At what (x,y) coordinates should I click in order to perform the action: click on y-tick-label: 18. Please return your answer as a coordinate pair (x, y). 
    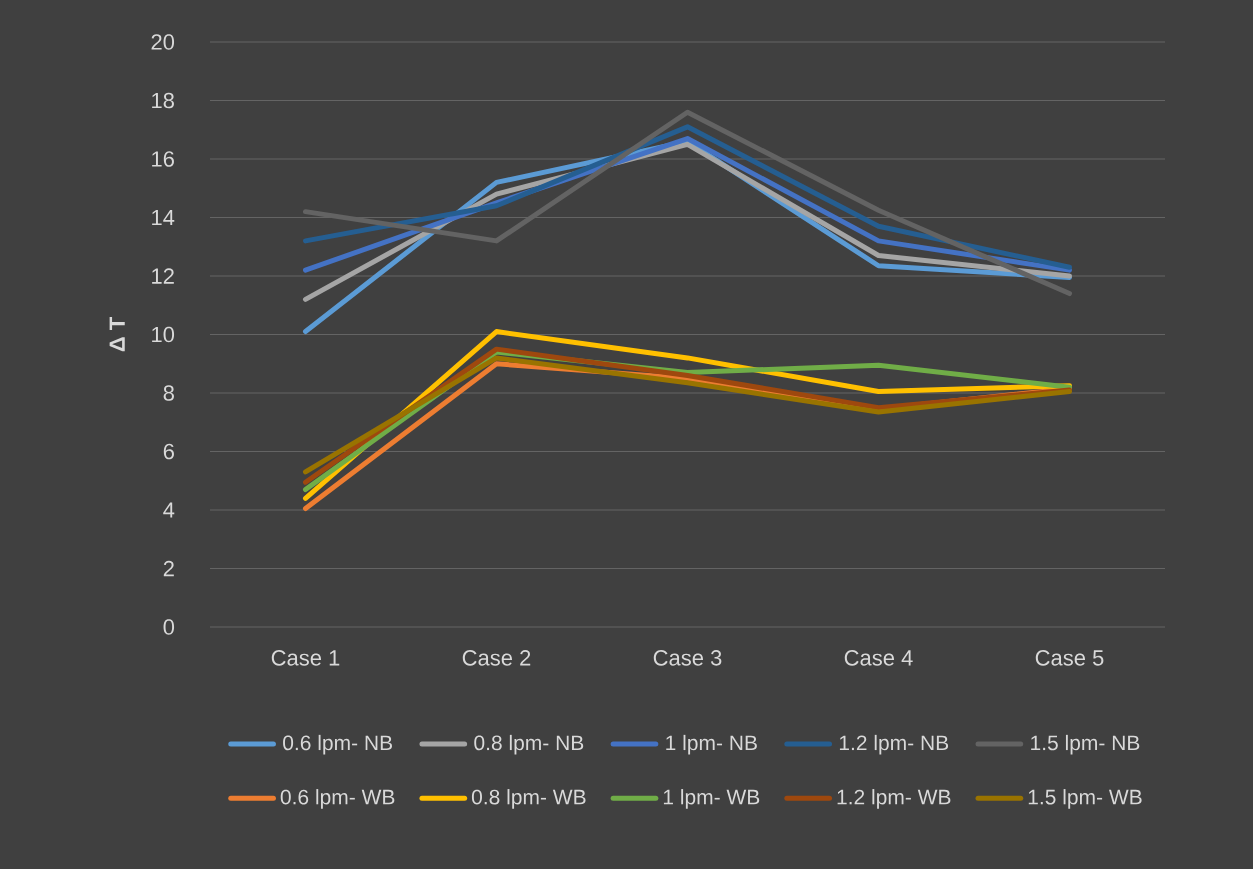
    Looking at the image, I should click on (163, 100).